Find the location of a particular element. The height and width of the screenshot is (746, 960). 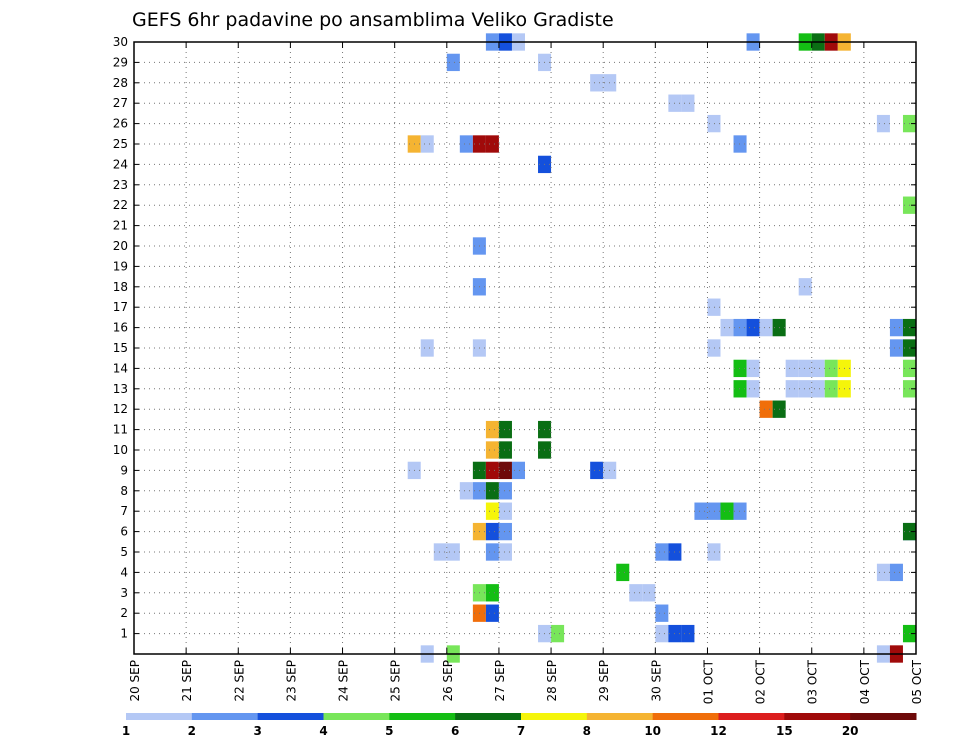

x-tick-label: 01 OCT is located at coordinates (708, 681).